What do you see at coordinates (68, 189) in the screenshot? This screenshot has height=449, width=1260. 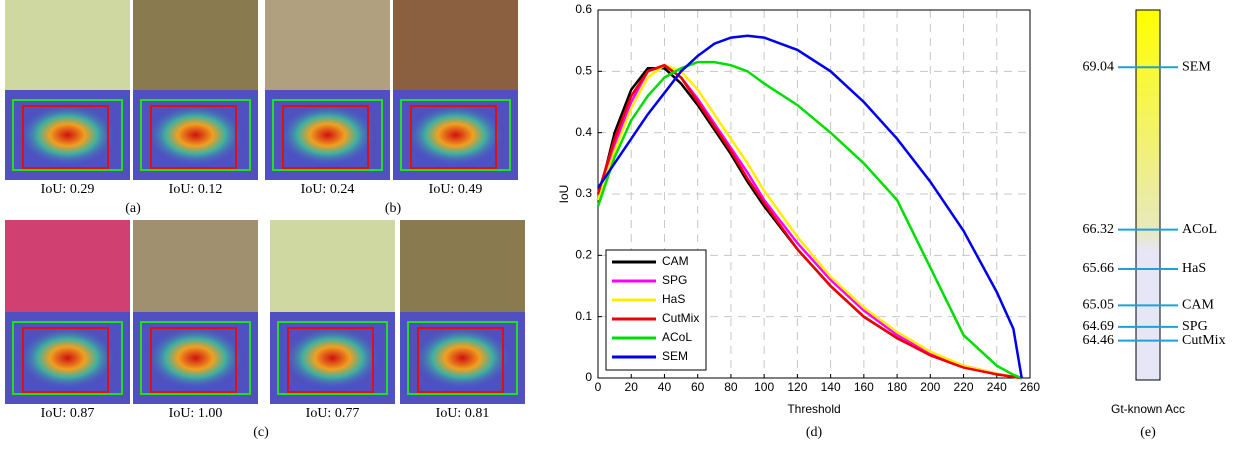 I see `iou-caption: IoU: 0.29` at bounding box center [68, 189].